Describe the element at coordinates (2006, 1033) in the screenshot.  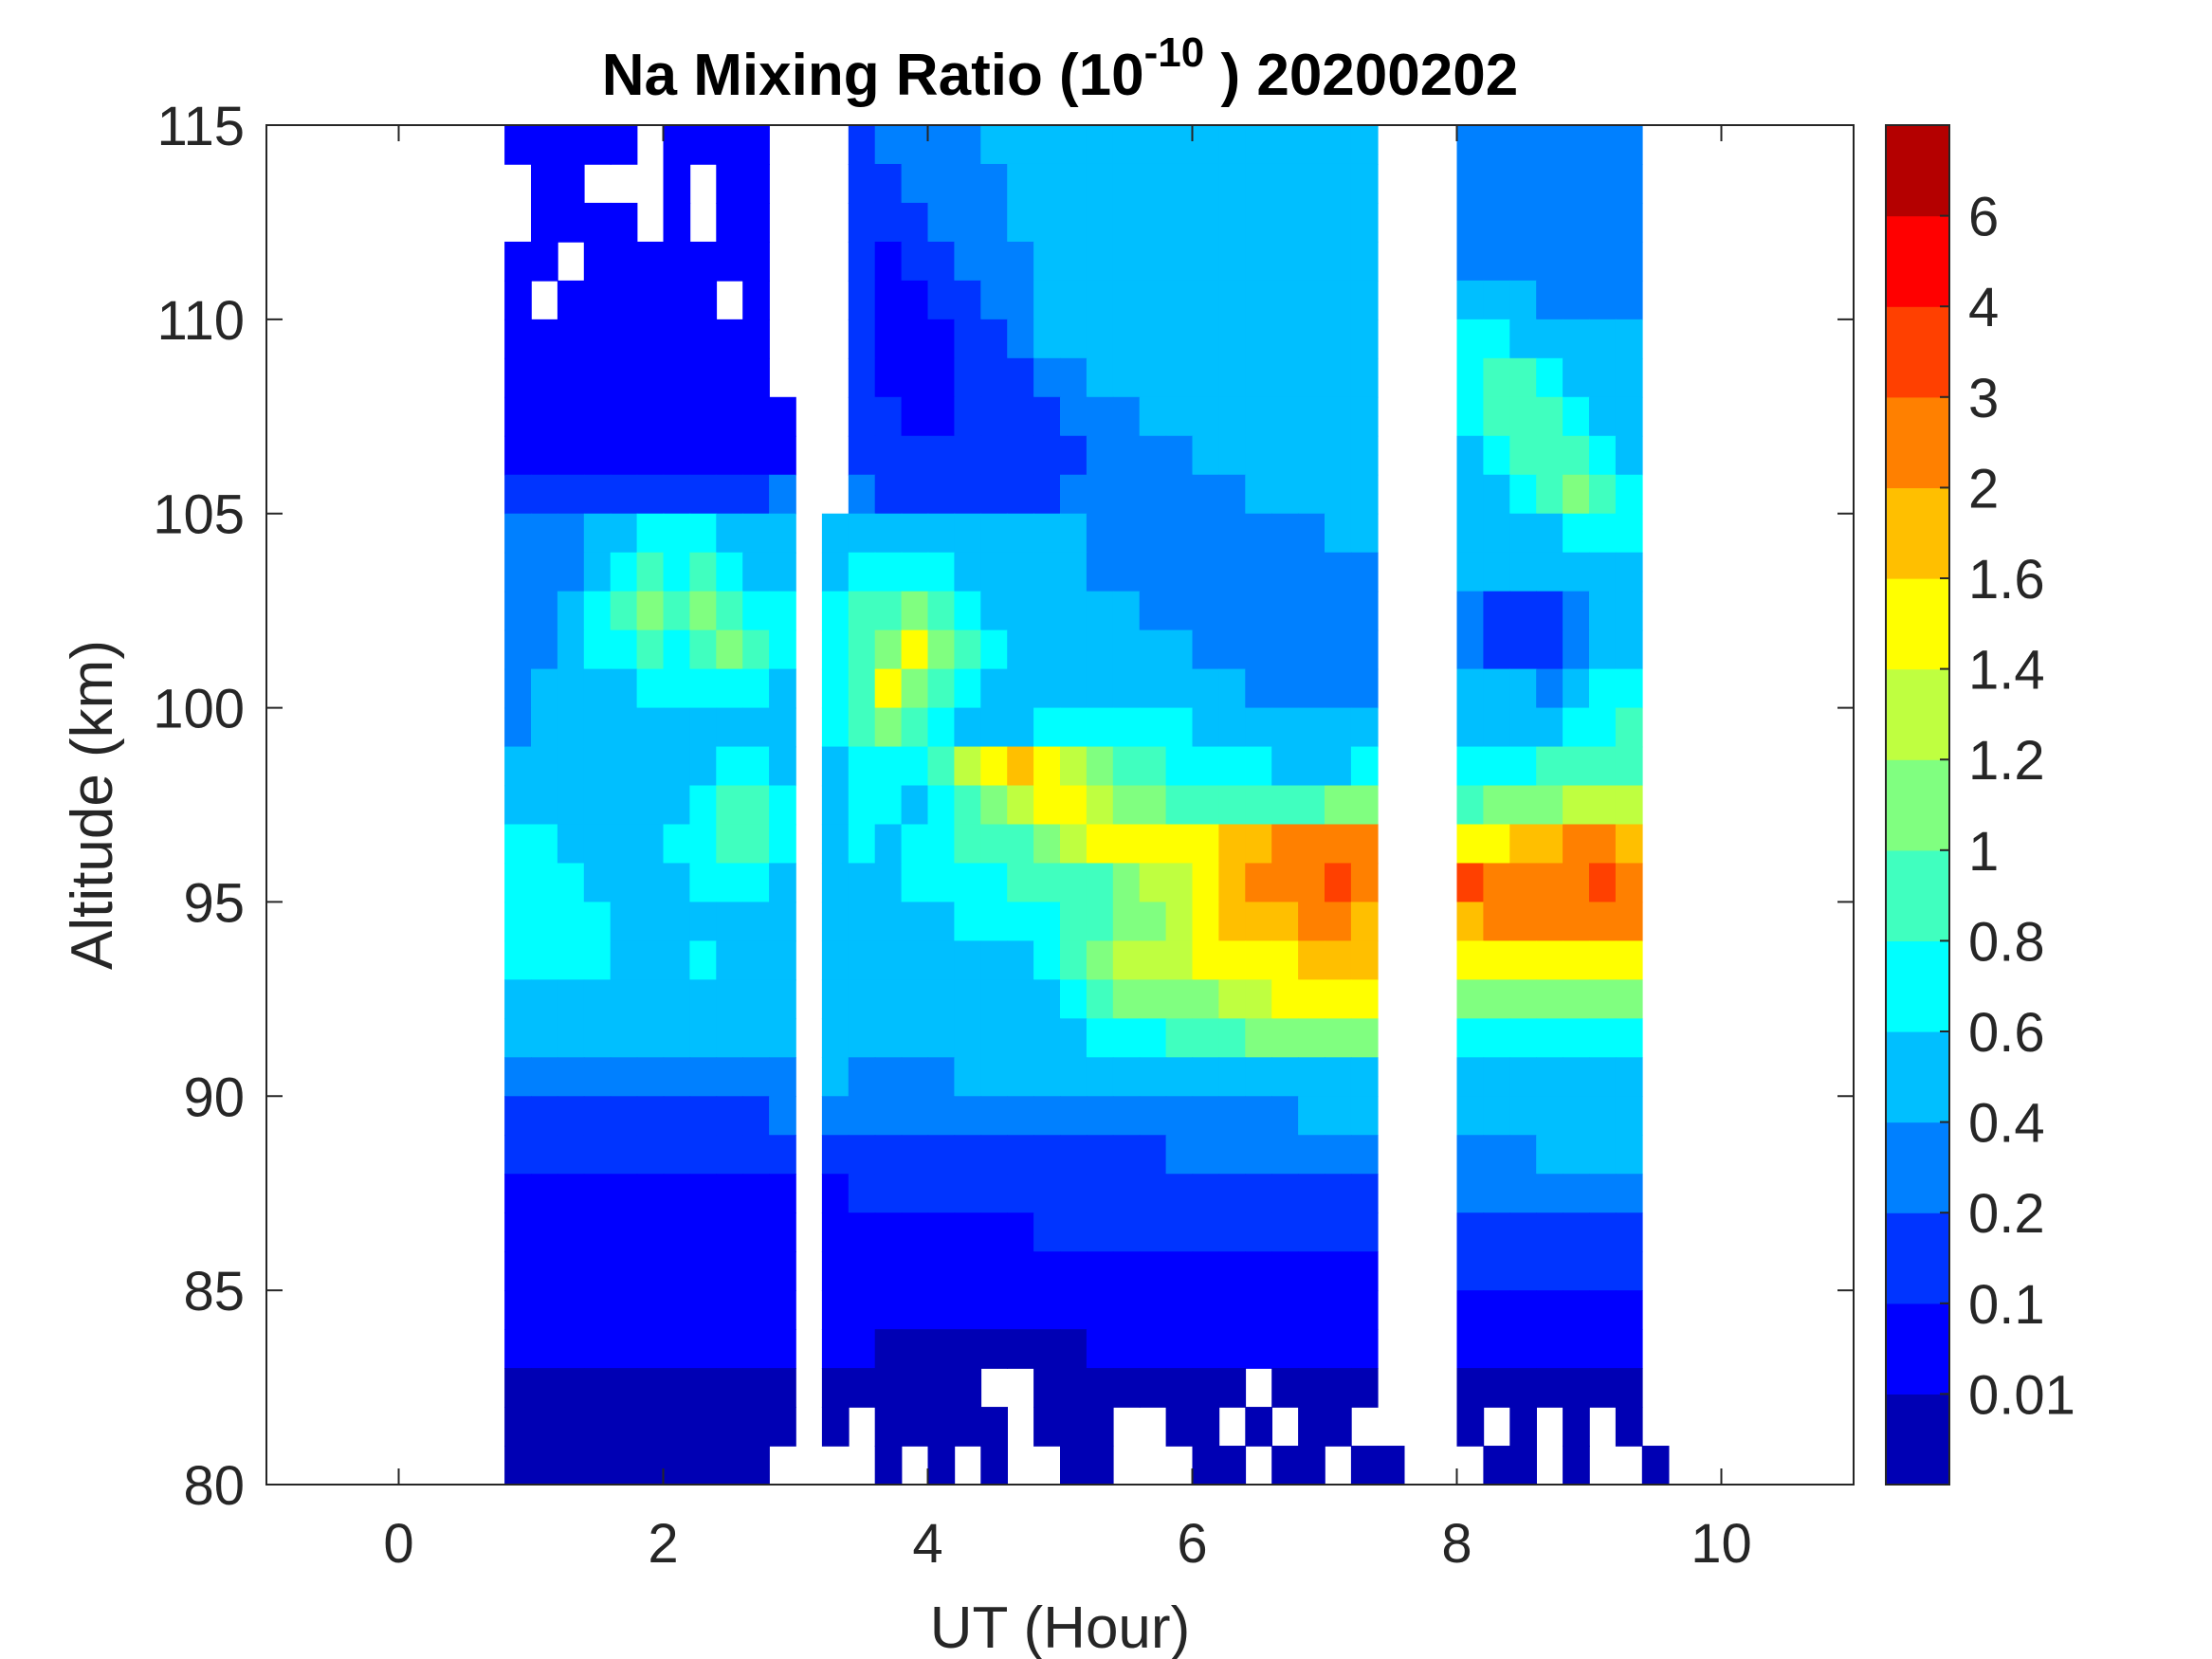
I see `colorbar-tick-label: 0.6` at that location.